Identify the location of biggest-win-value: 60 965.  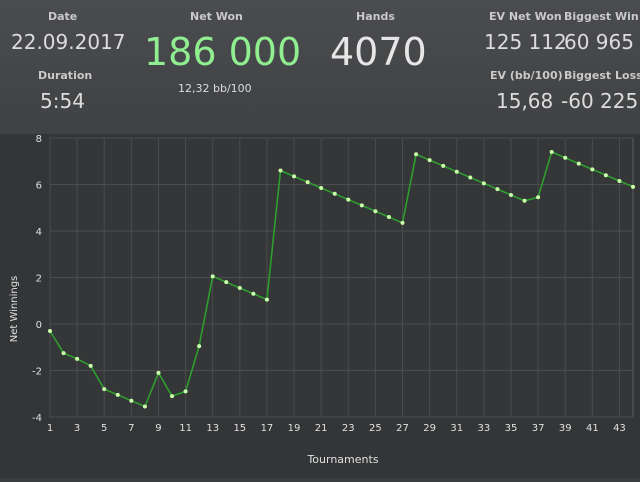
(599, 42).